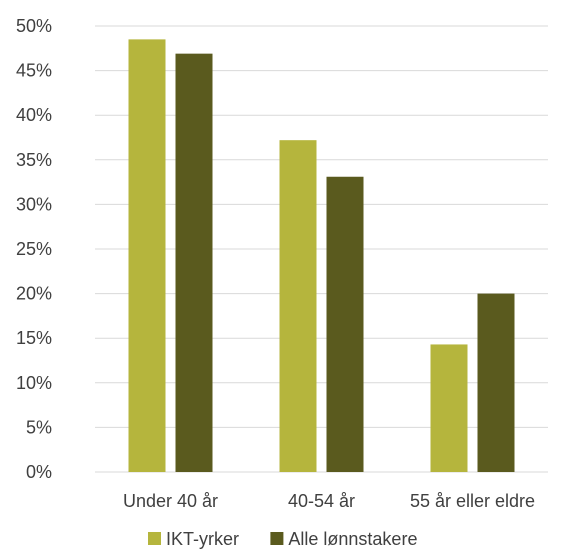 This screenshot has width=565, height=555. I want to click on y-tick-label: 50%, so click(34, 26).